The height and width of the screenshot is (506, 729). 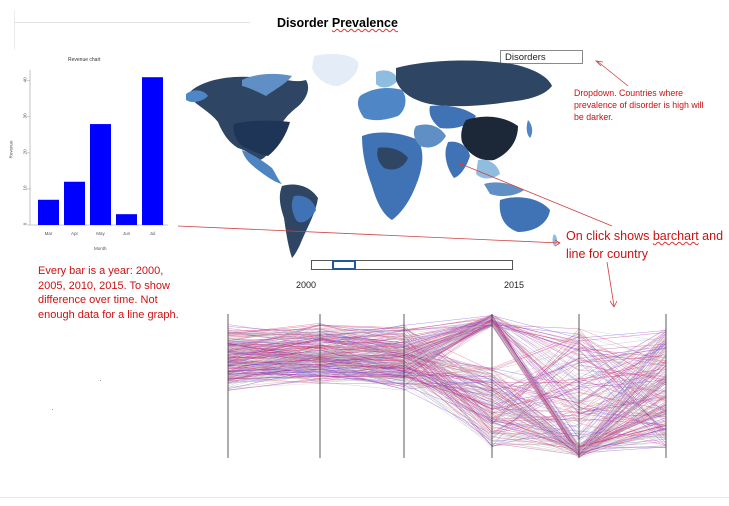 What do you see at coordinates (504, 189) in the screenshot?
I see `indonesia-region` at bounding box center [504, 189].